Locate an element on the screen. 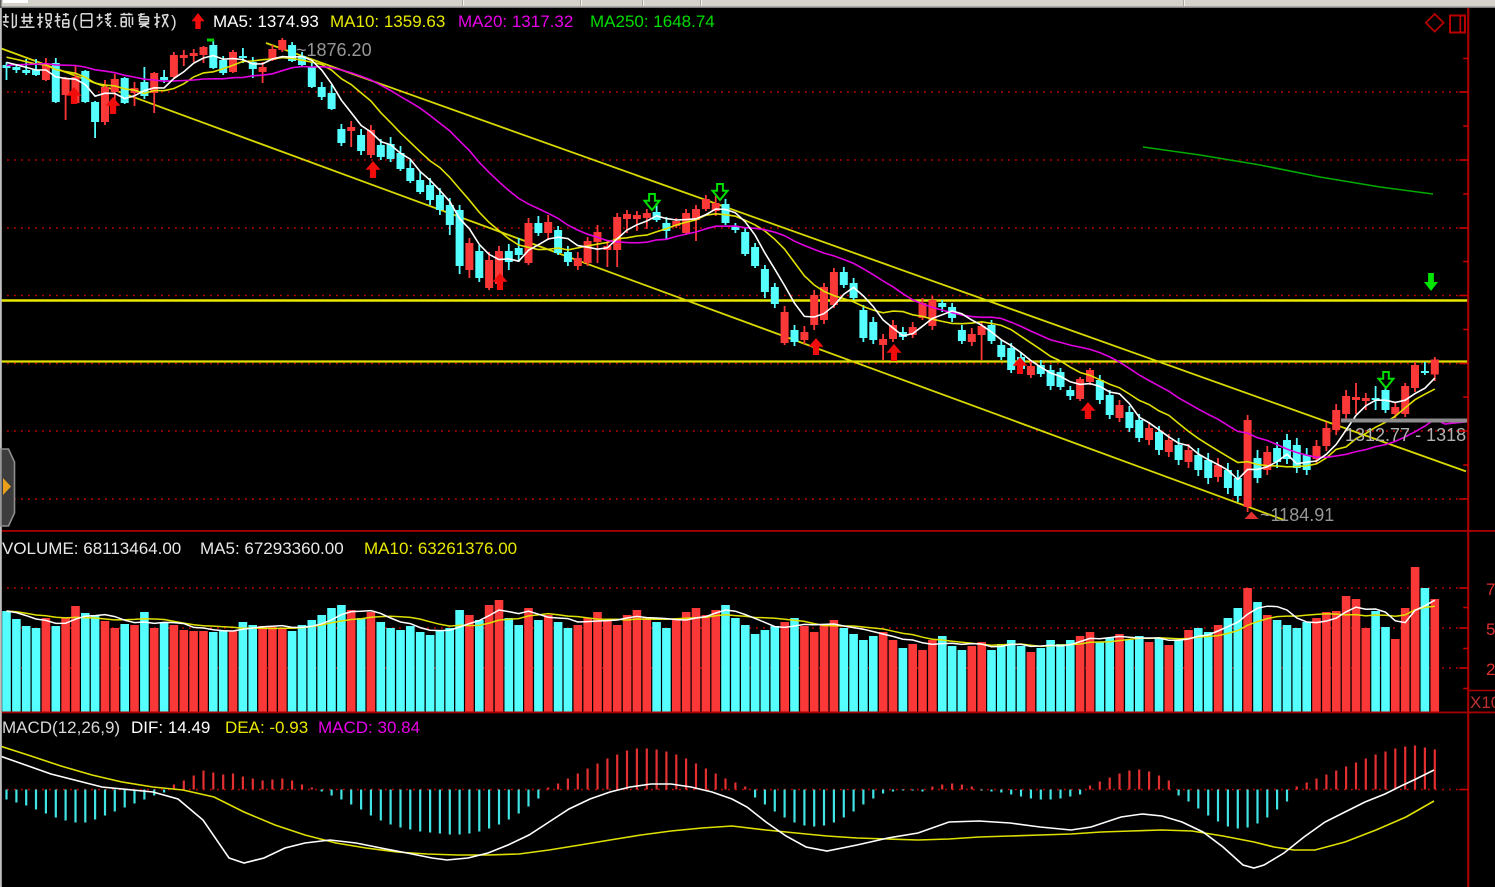 The width and height of the screenshot is (1495, 887). svg-text: MA5: 1374.93 is located at coordinates (266, 21).